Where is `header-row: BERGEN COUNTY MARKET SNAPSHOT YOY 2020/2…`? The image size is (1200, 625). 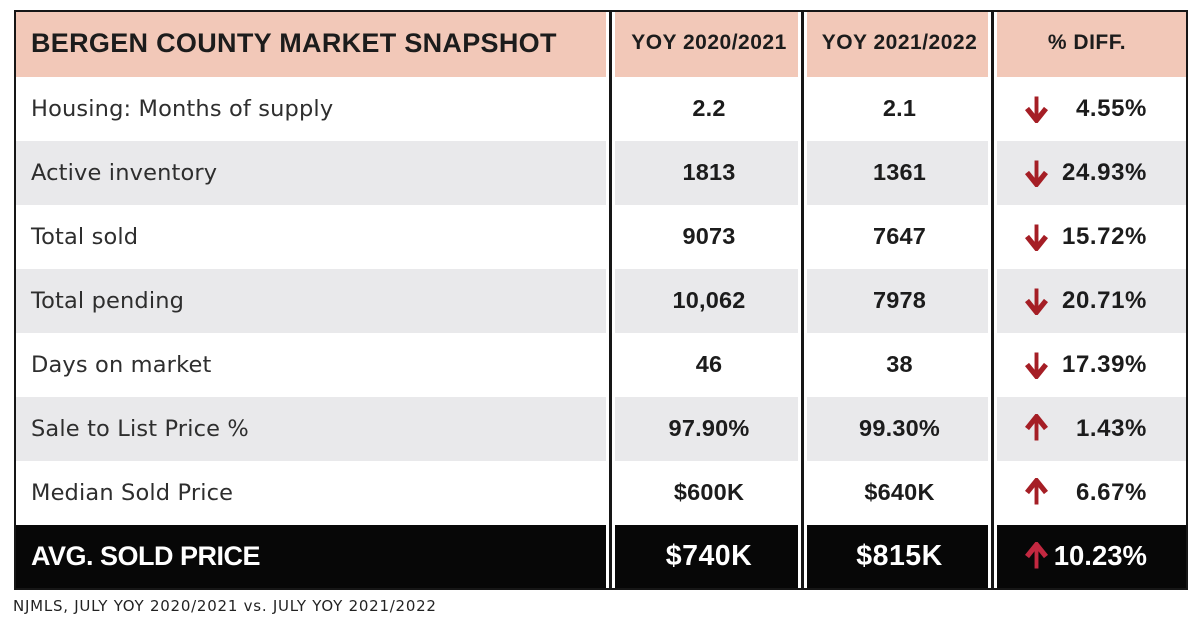
header-row: BERGEN COUNTY MARKET SNAPSHOT YOY 2020/2… is located at coordinates (601, 44).